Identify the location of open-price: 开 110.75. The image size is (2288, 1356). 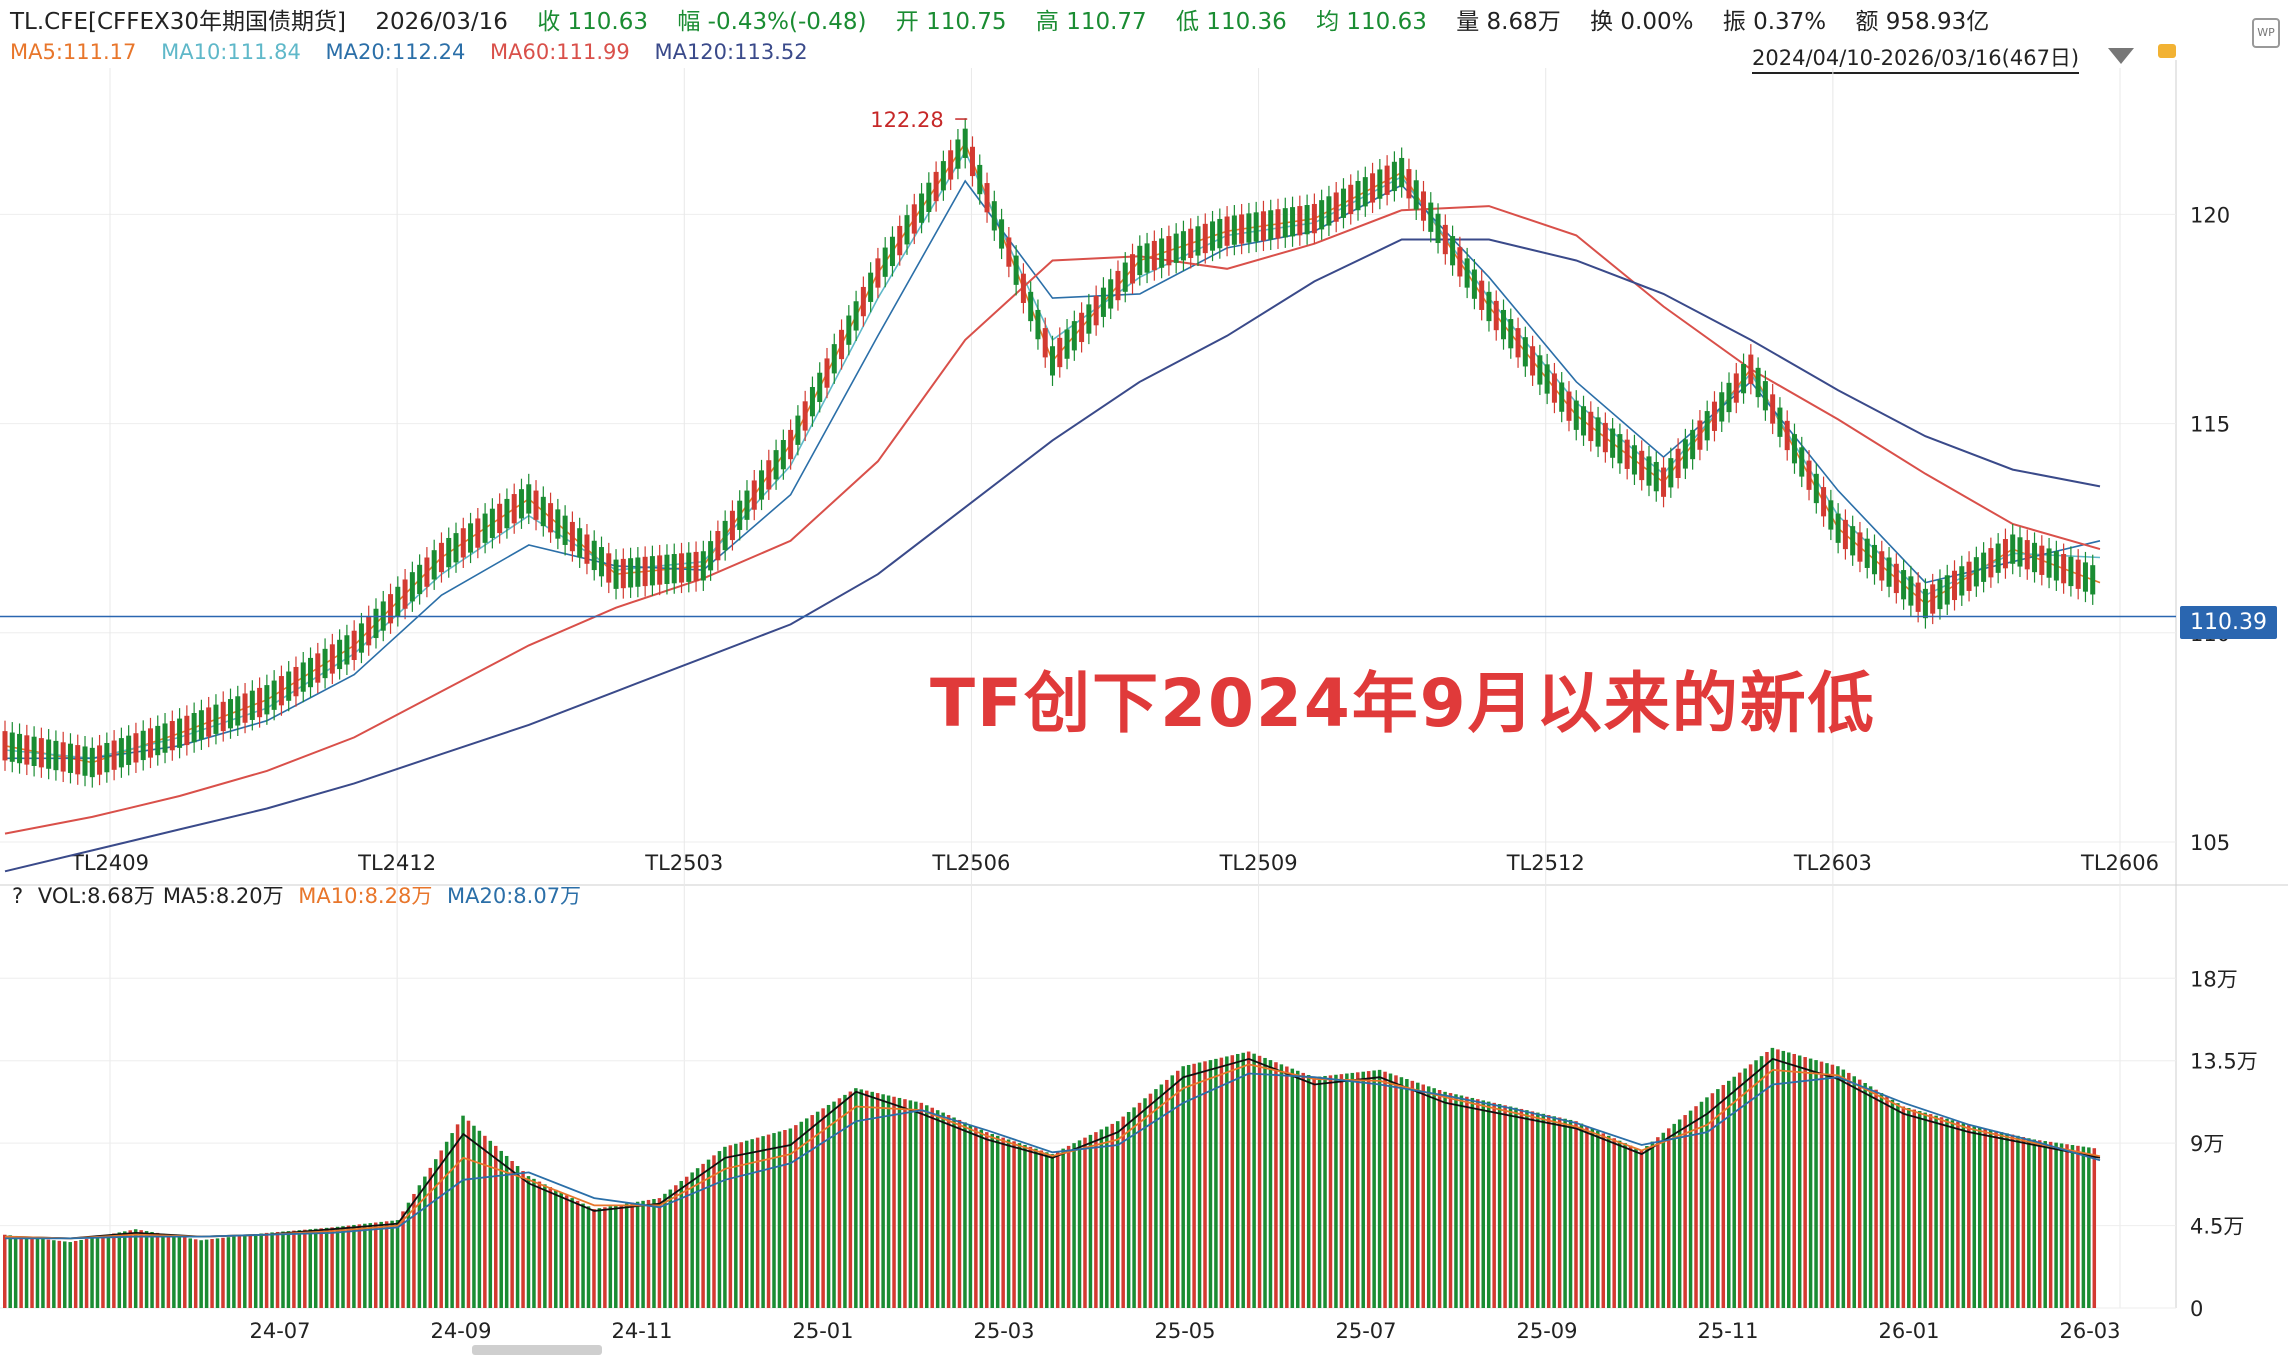
(951, 22).